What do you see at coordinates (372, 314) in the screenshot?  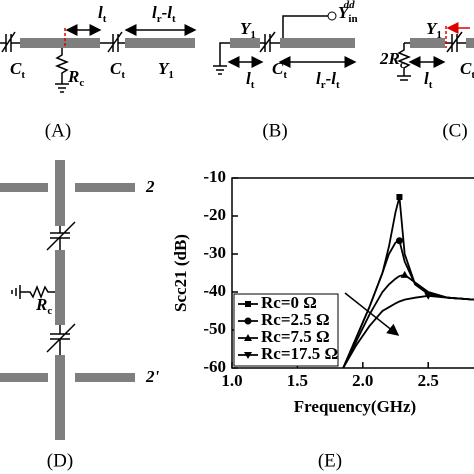 I see `arrow` at bounding box center [372, 314].